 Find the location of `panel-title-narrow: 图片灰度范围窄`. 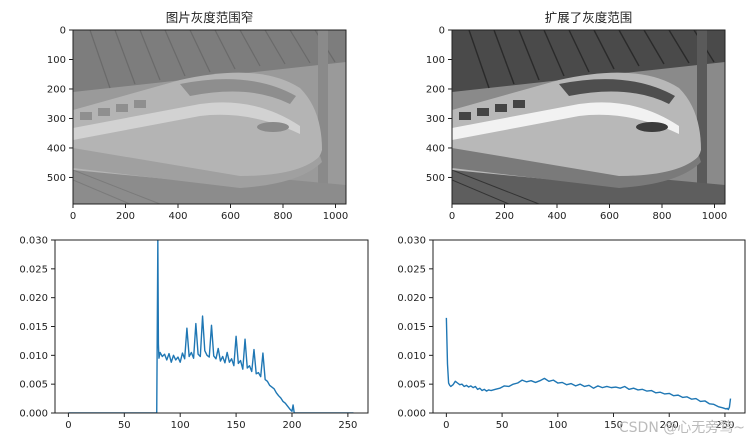

panel-title-narrow: 图片灰度范围窄 is located at coordinates (210, 17).